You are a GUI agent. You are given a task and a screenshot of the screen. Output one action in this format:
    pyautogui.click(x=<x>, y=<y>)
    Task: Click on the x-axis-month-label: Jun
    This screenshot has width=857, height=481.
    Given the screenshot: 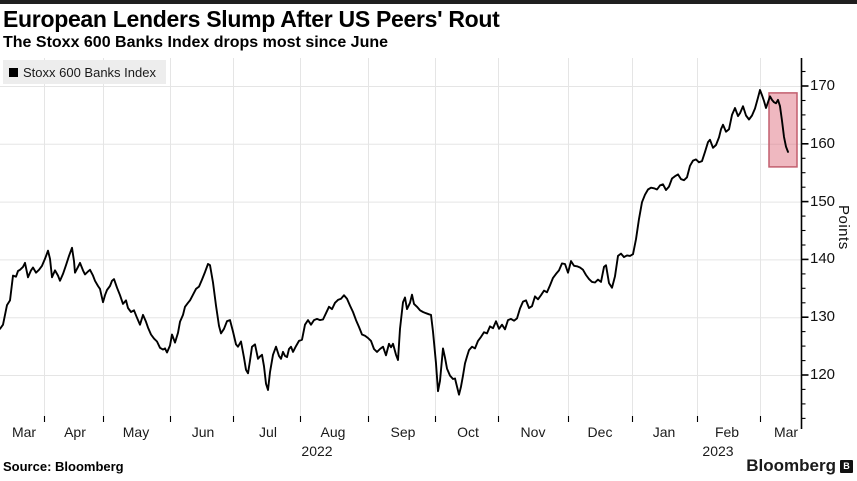 What is the action you would take?
    pyautogui.click(x=203, y=432)
    